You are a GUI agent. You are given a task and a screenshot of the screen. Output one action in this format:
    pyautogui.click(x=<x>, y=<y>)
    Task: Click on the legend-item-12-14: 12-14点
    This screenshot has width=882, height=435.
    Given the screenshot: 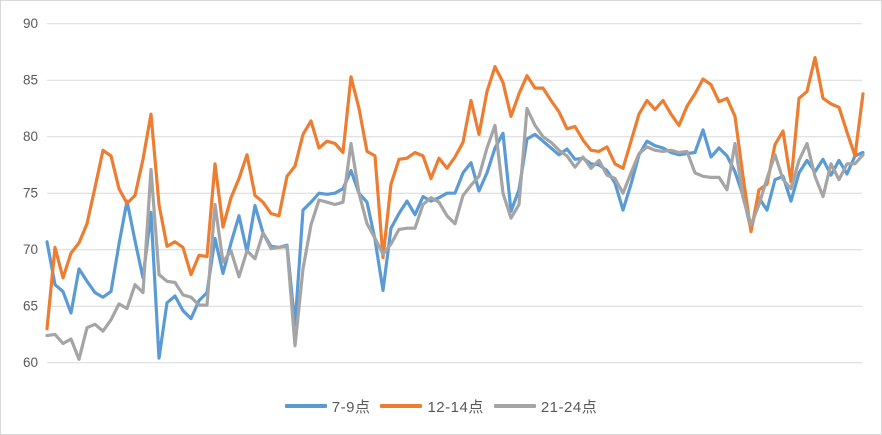 What is the action you would take?
    pyautogui.click(x=431, y=406)
    